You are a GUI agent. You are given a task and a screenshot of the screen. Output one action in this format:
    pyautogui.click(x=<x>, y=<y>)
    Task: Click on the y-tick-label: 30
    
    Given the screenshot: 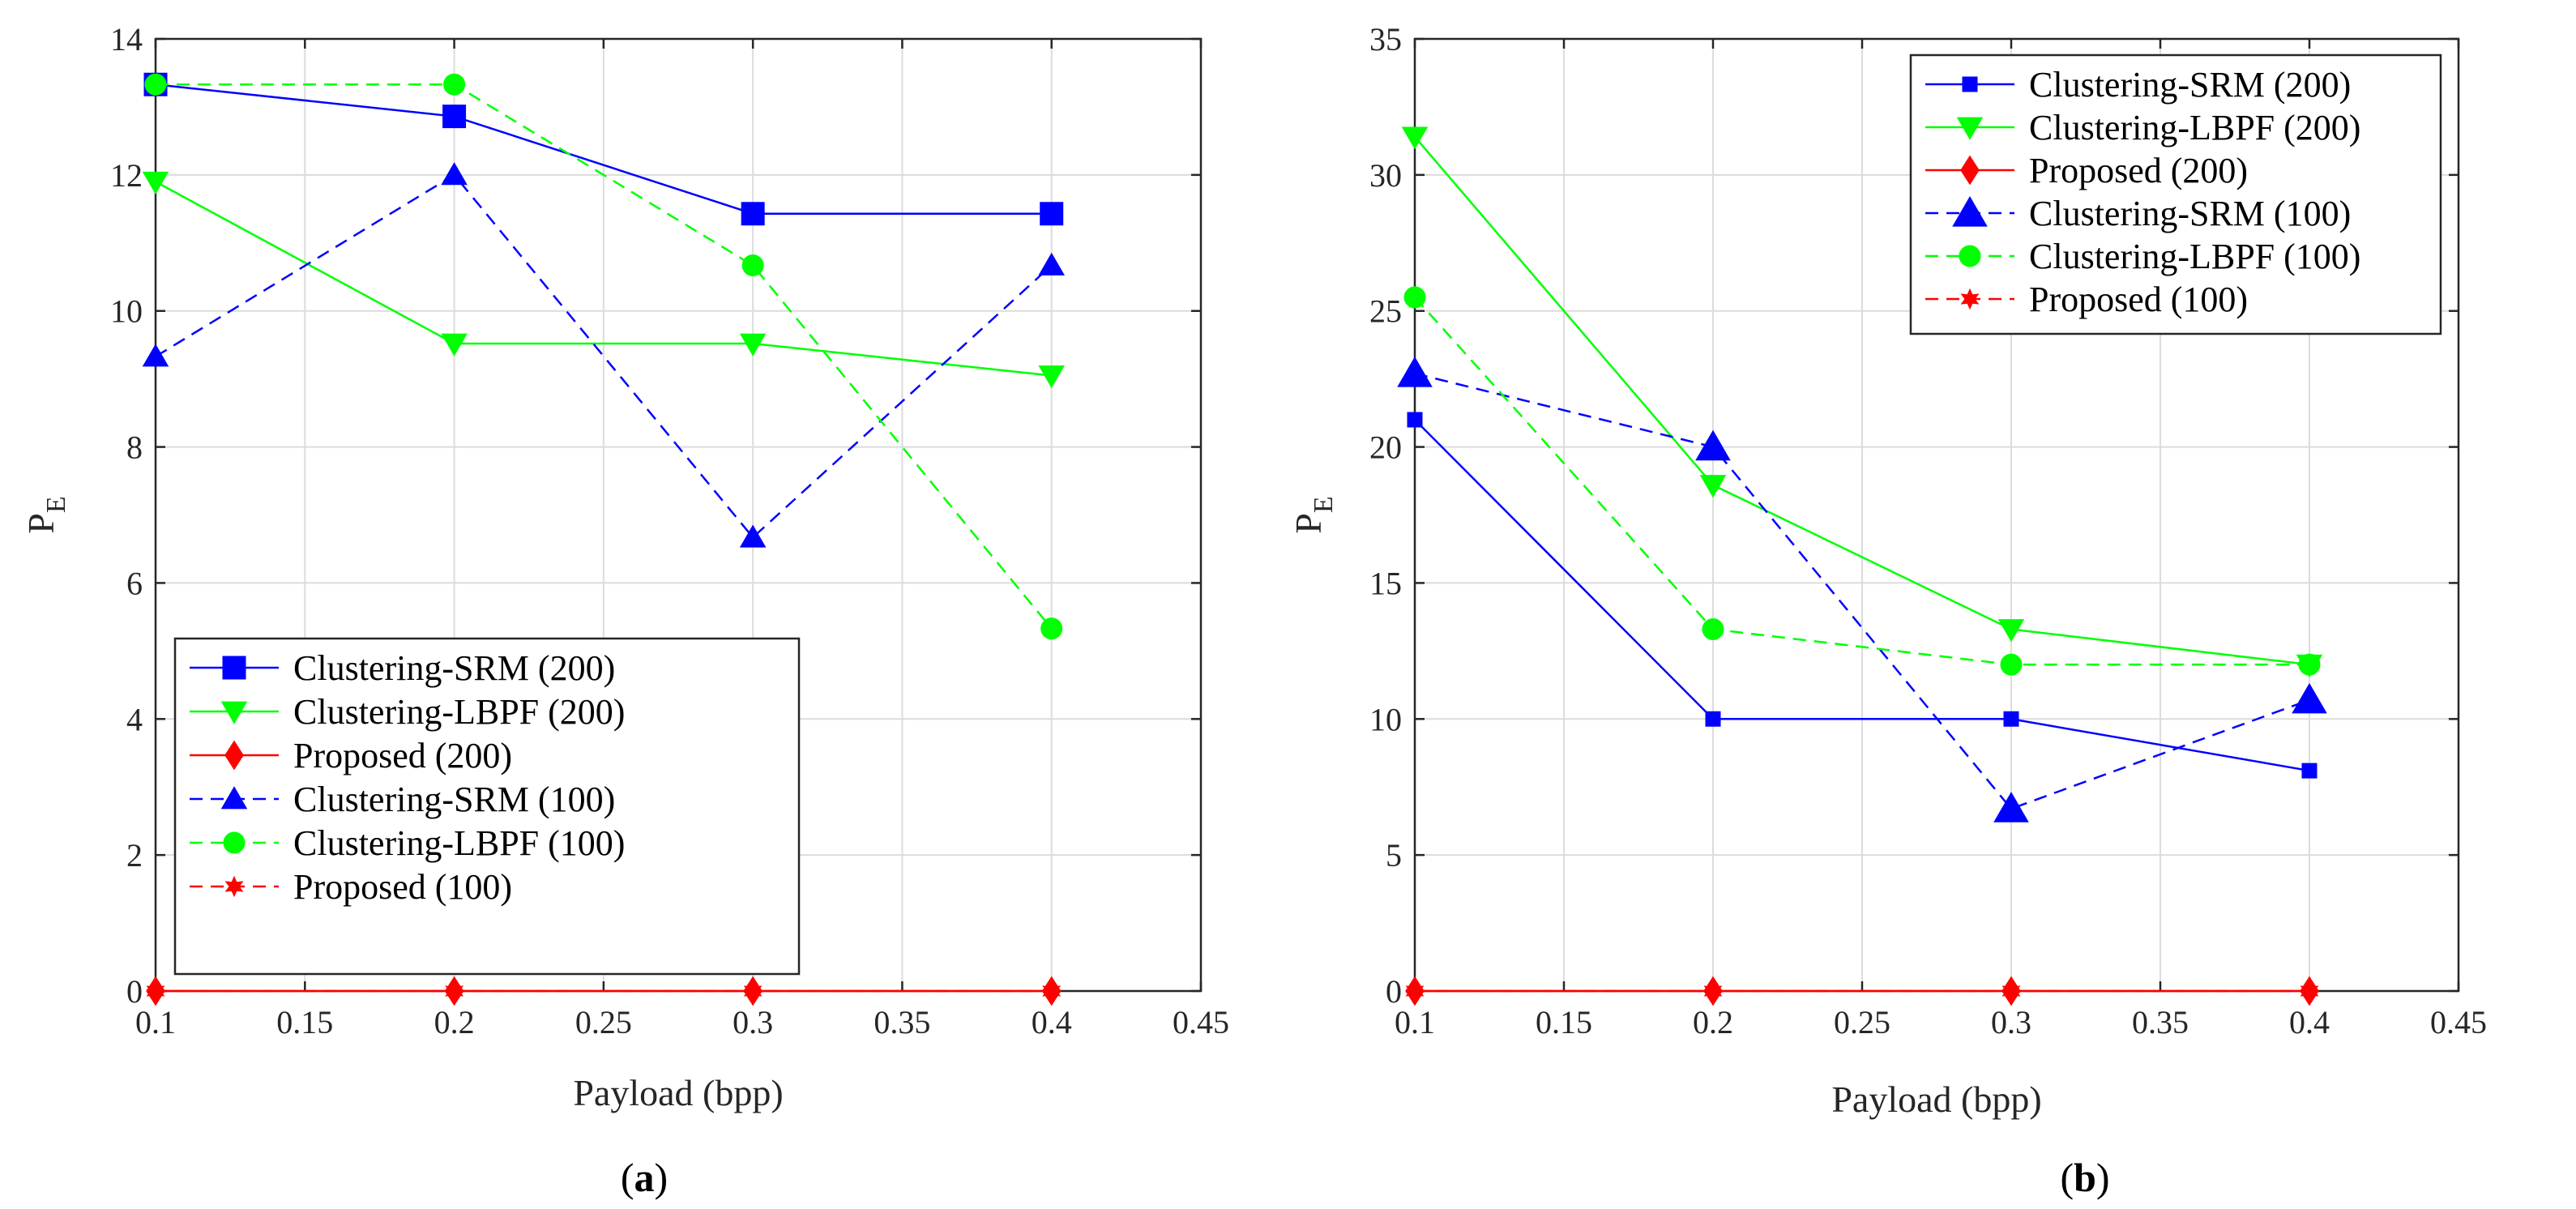 What is the action you would take?
    pyautogui.click(x=1385, y=176)
    